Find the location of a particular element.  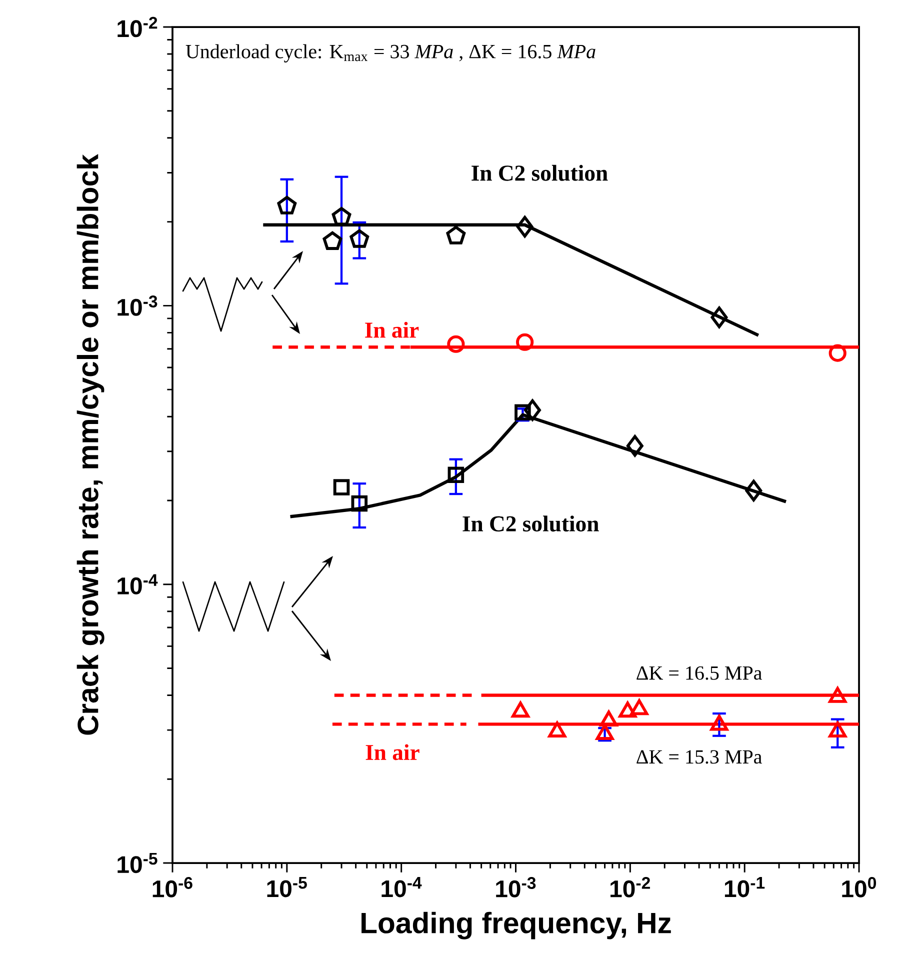

annotation: Underload cycle: K$_{max}$ = 33 MPa , ΔK = 16.5 MPa is located at coordinates (391, 53).